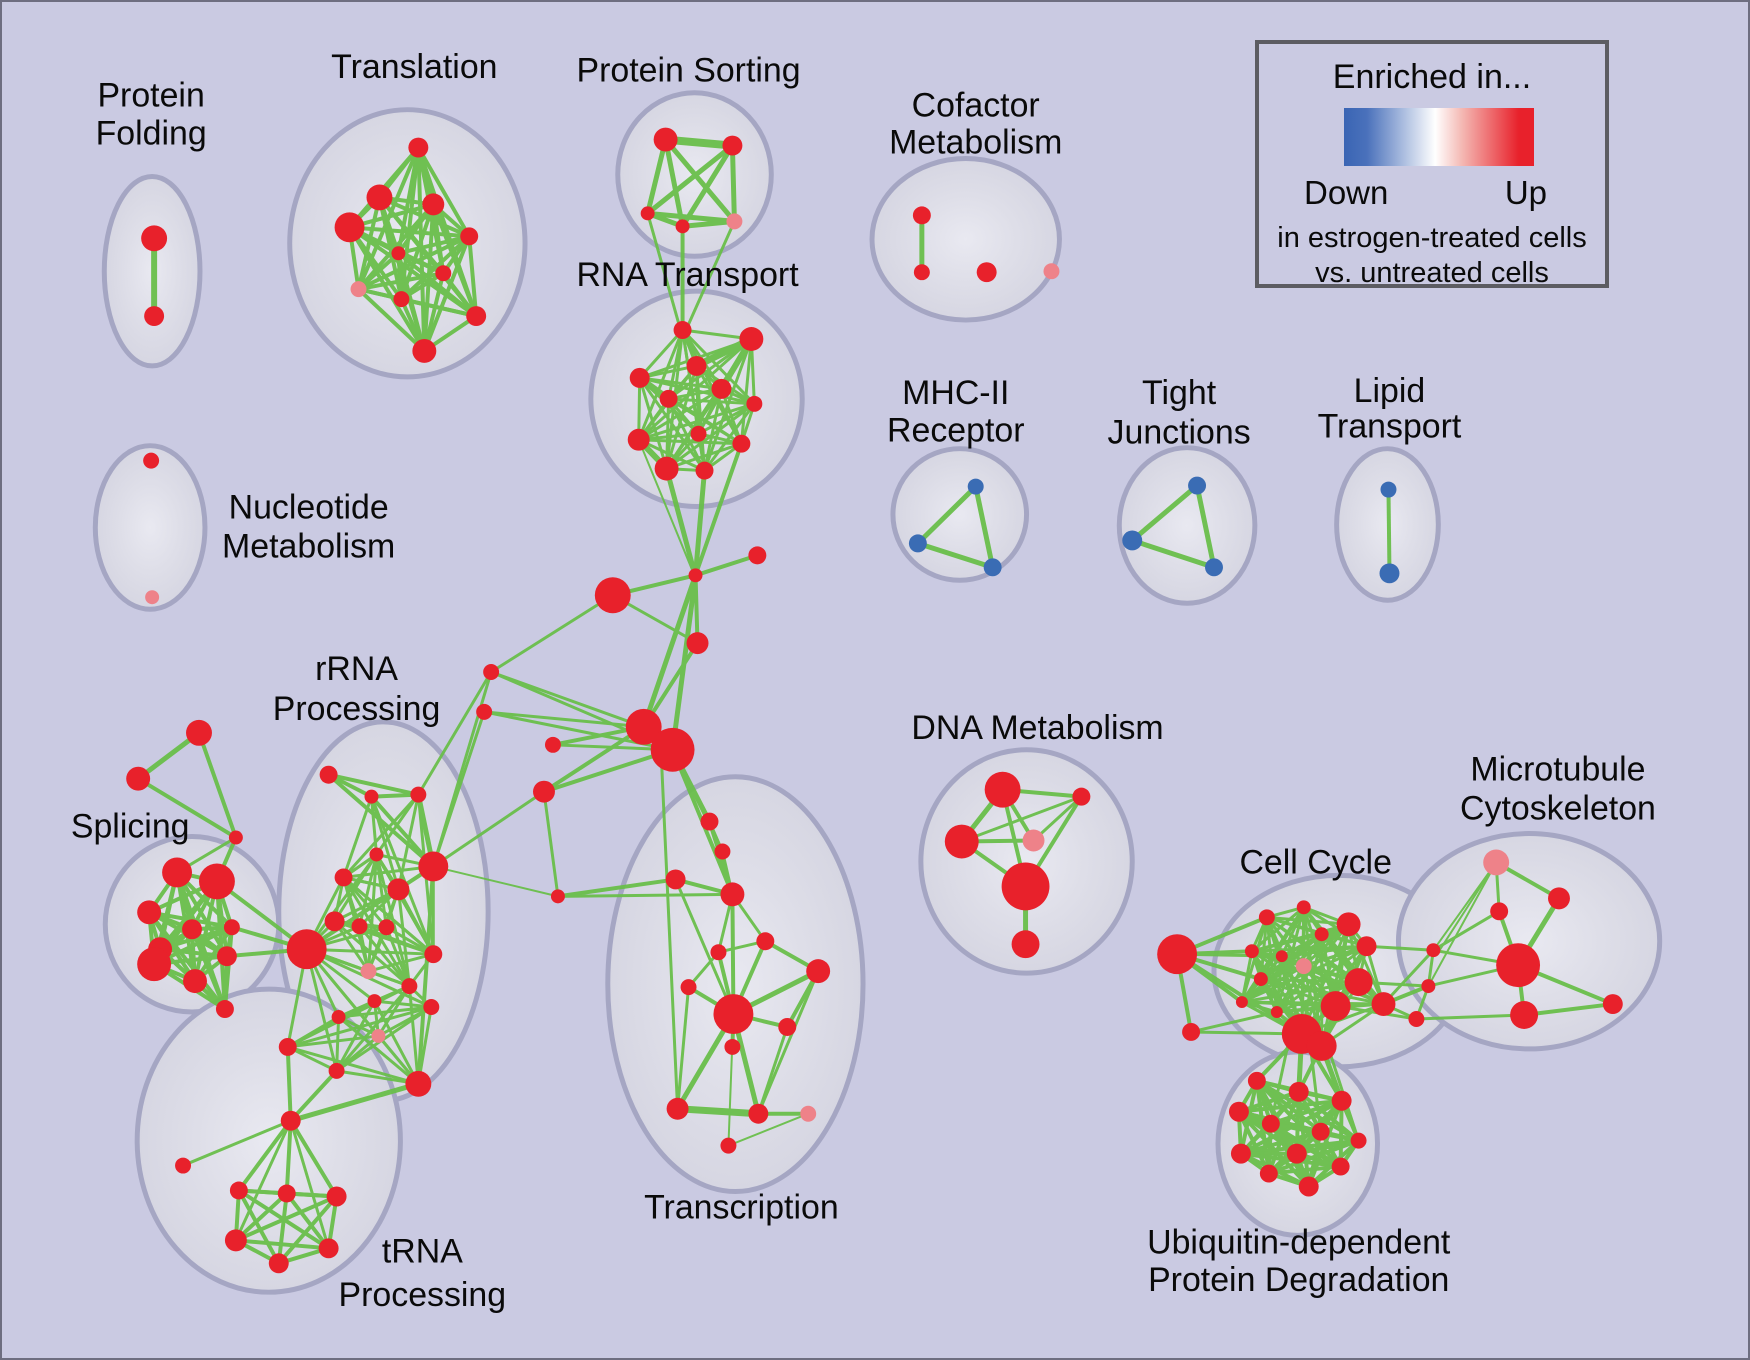 Image resolution: width=1750 pixels, height=1360 pixels. Describe the element at coordinates (741, 1207) in the screenshot. I see `cluster-label-transcription: Transcription` at that location.